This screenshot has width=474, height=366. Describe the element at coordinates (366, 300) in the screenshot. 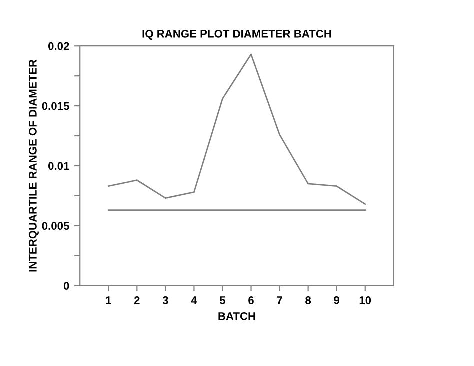

I see `x-tick-label: 10` at that location.